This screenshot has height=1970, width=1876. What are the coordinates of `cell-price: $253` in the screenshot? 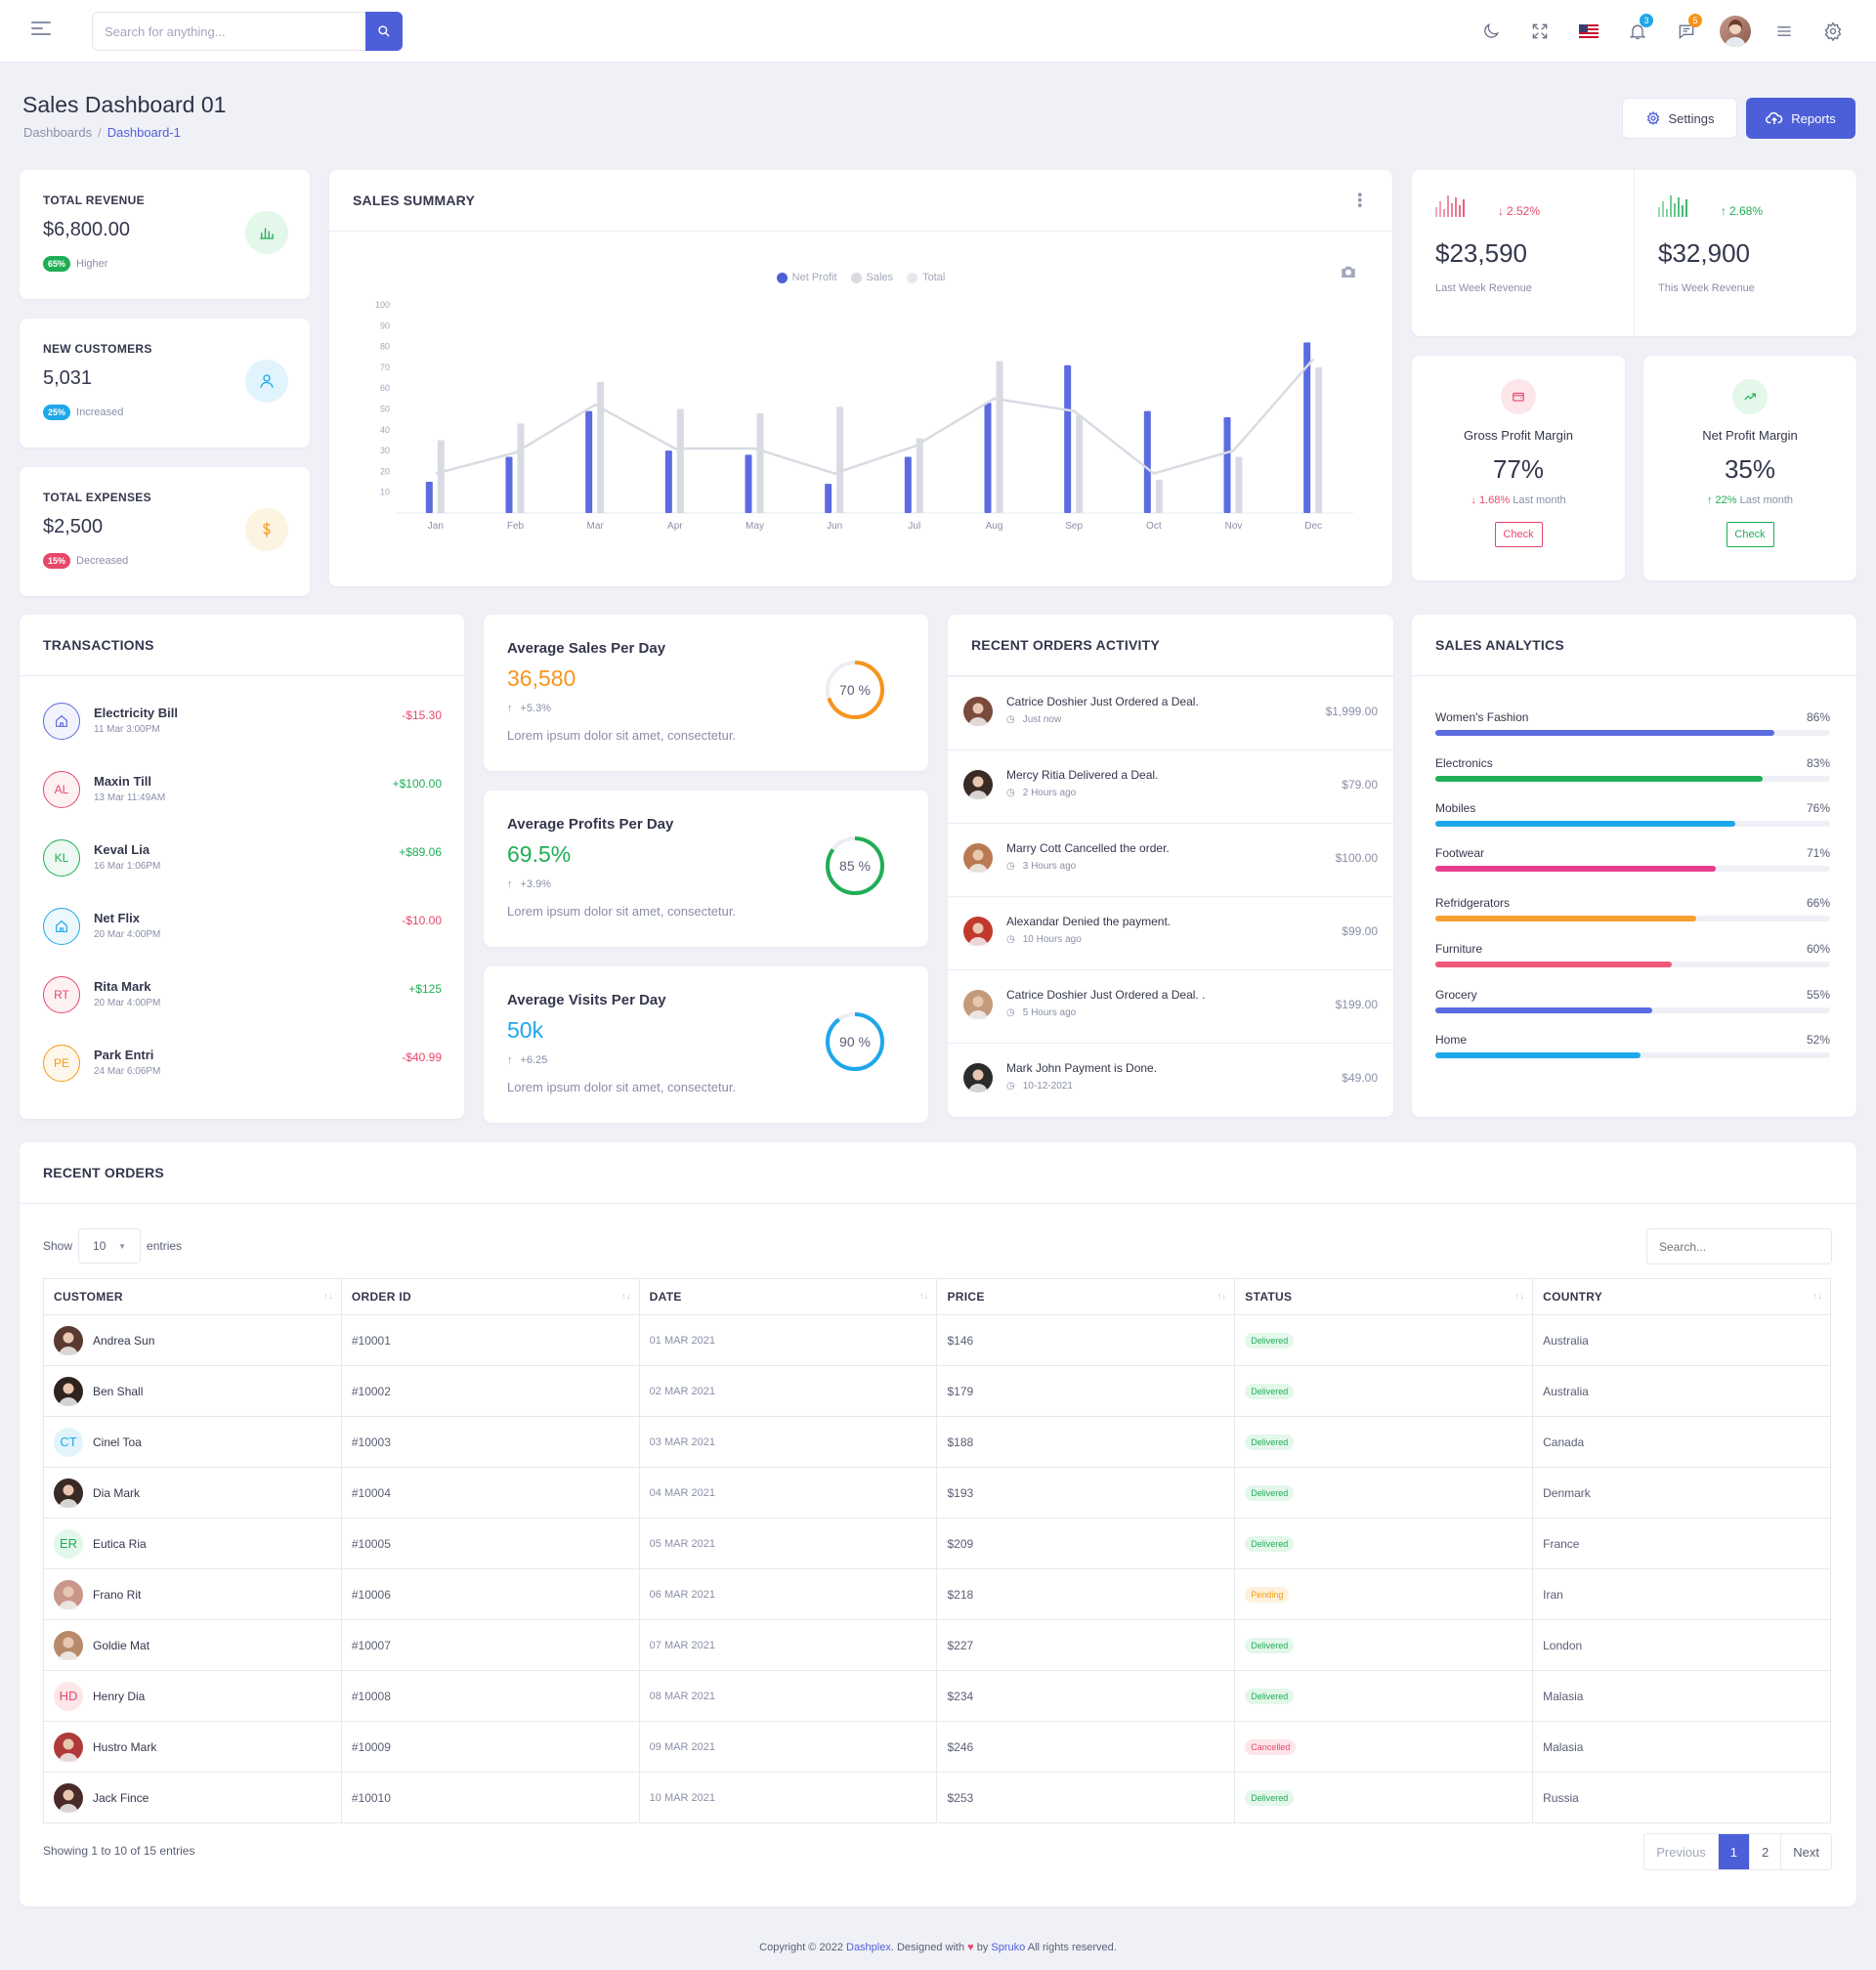 It's located at (1086, 1798).